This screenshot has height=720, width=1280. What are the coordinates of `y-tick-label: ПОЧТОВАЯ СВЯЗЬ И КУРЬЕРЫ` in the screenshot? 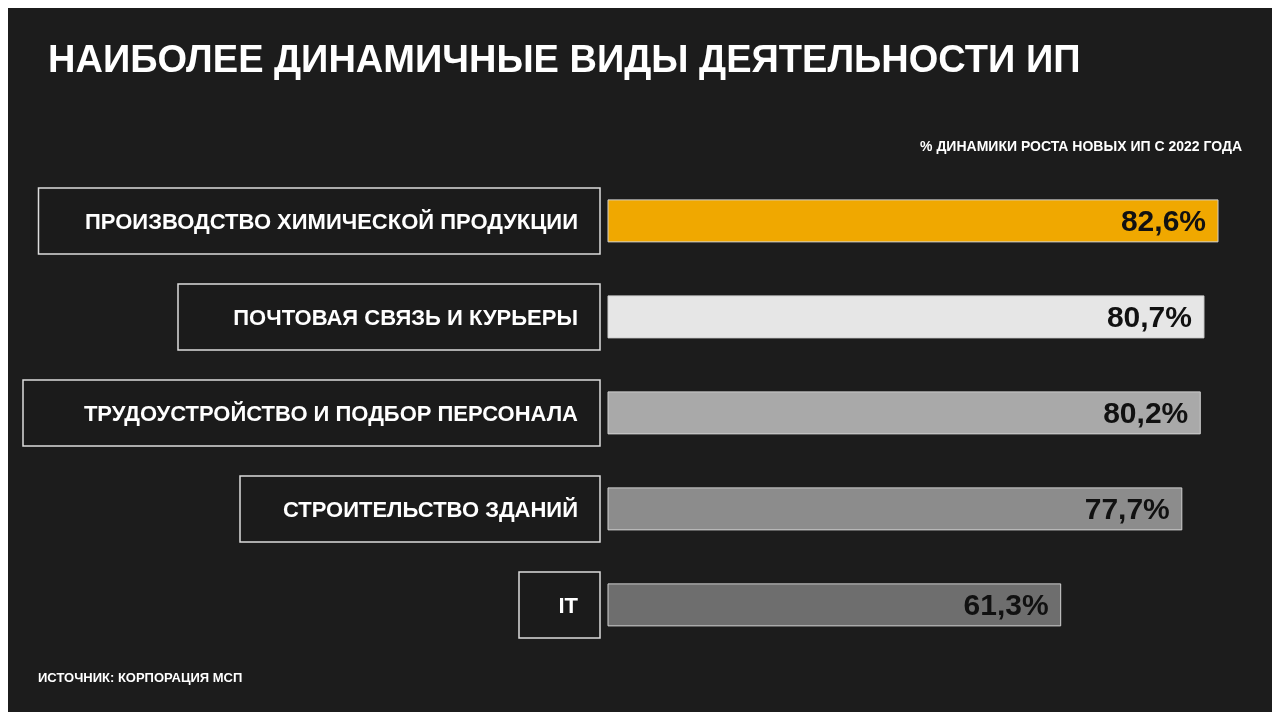 It's located at (405, 317).